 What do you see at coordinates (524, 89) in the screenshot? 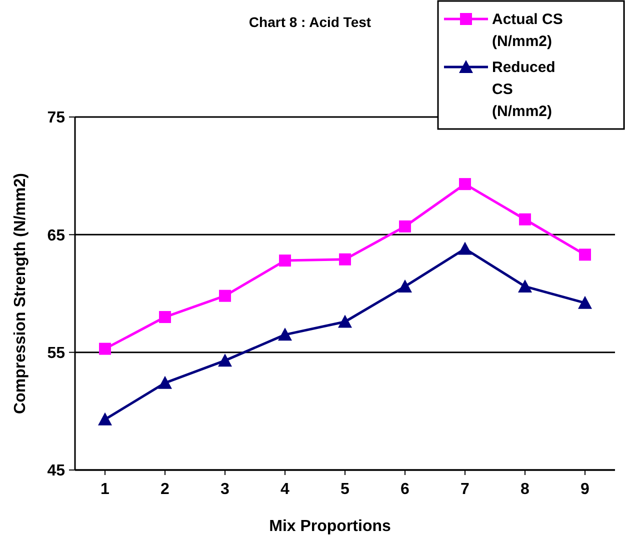
I see `legend-label: Reduced CS (N/mm2)` at bounding box center [524, 89].